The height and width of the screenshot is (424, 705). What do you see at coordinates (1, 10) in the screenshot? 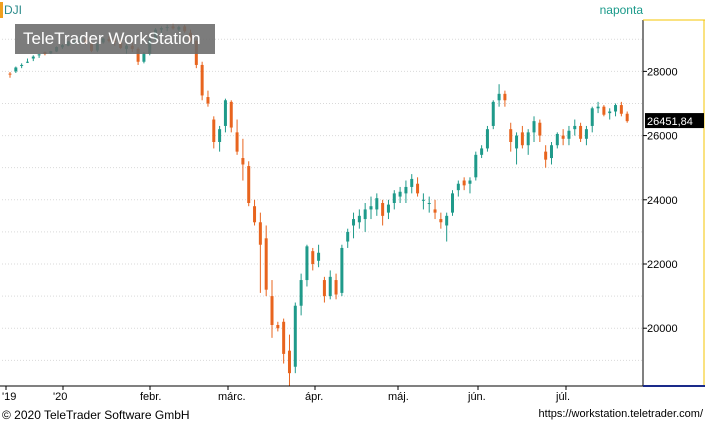
I see `symbol-marker` at bounding box center [1, 10].